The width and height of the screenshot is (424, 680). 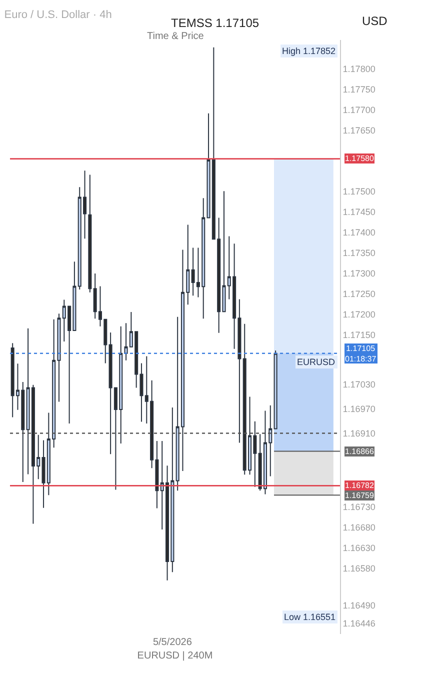 What do you see at coordinates (359, 294) in the screenshot?
I see `y-tick-label: 1.17250` at bounding box center [359, 294].